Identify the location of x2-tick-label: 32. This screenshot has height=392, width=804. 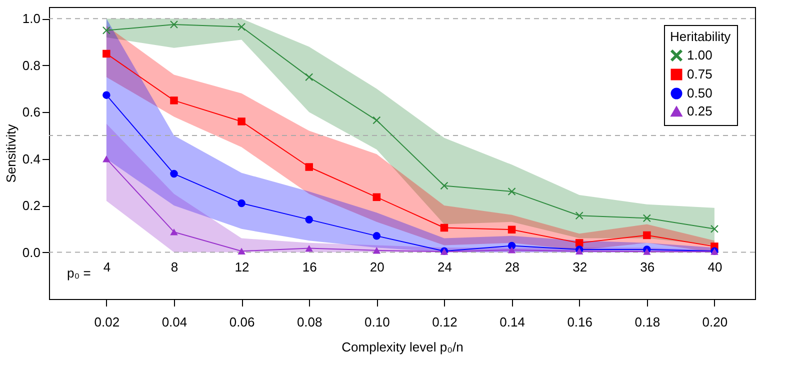
(580, 267).